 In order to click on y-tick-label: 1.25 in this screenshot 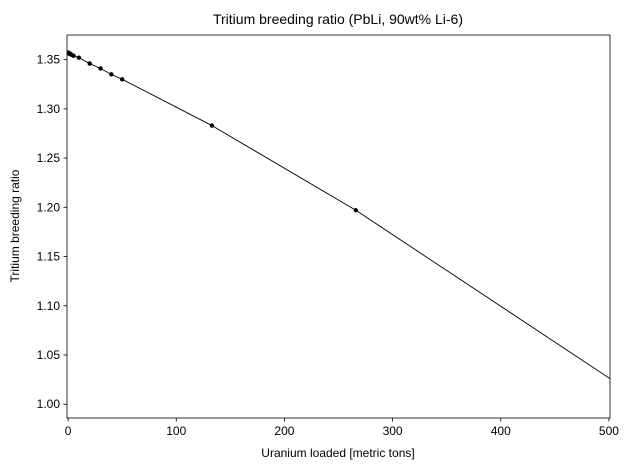, I will do `click(49, 158)`.